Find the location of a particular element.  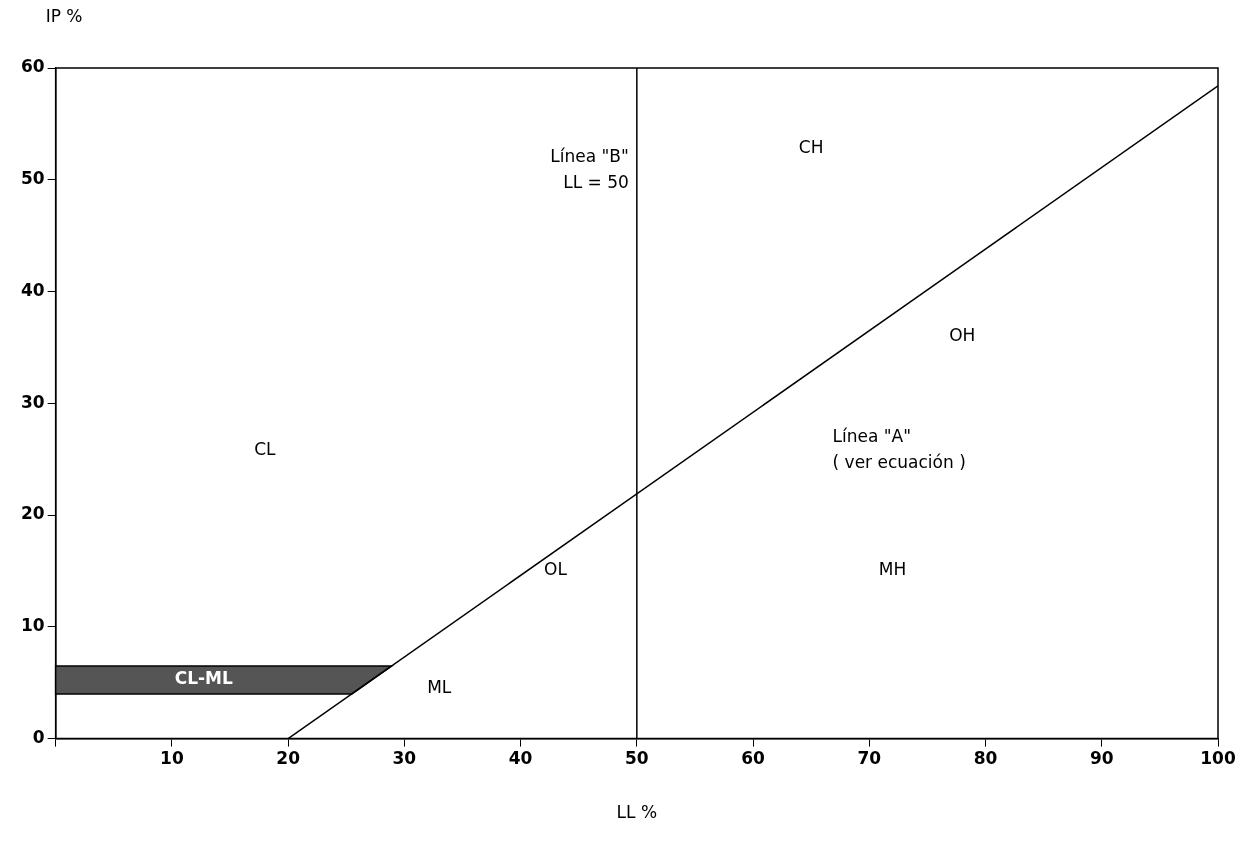

x-tick-label: 50 is located at coordinates (636, 758).